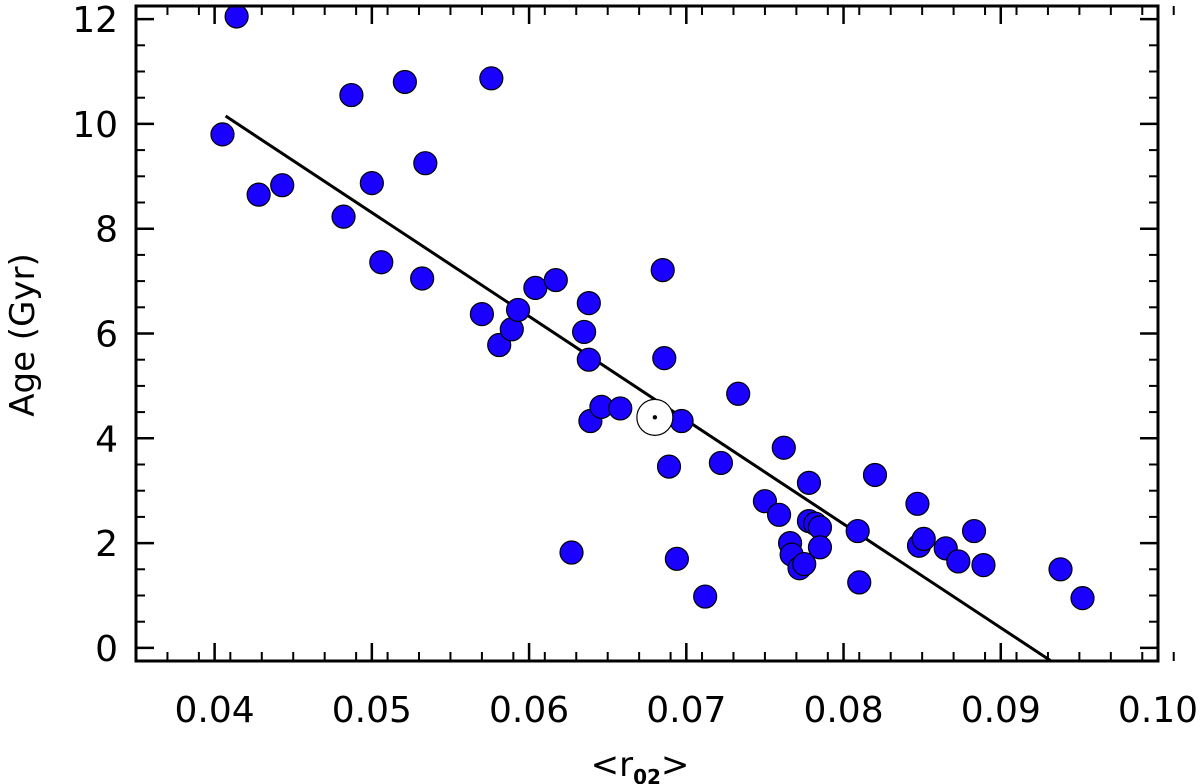 The width and height of the screenshot is (1200, 784). I want to click on y-tick-label: 10, so click(95, 125).